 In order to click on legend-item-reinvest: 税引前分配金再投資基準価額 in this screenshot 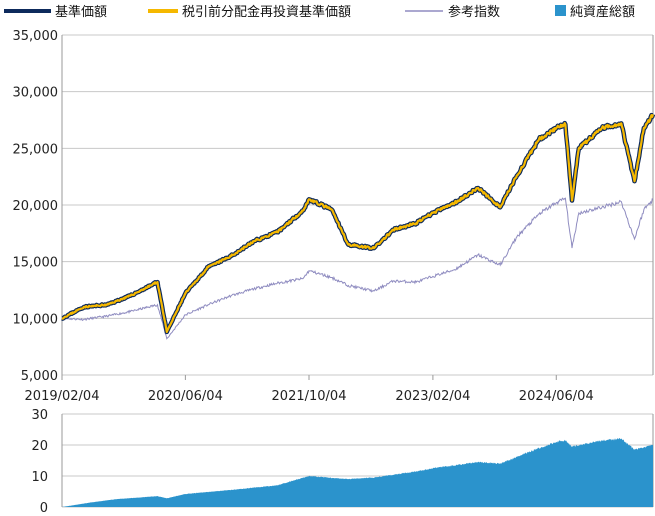, I will do `click(249, 12)`.